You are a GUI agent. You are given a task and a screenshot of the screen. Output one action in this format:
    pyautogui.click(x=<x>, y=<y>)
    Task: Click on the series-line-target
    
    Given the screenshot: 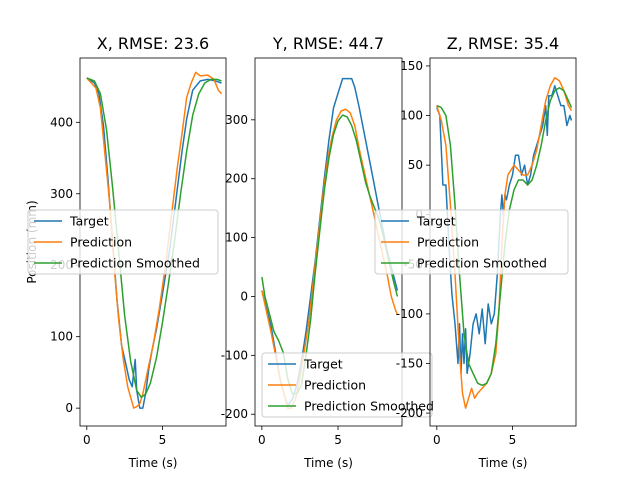 What is the action you would take?
    pyautogui.click(x=504, y=230)
    